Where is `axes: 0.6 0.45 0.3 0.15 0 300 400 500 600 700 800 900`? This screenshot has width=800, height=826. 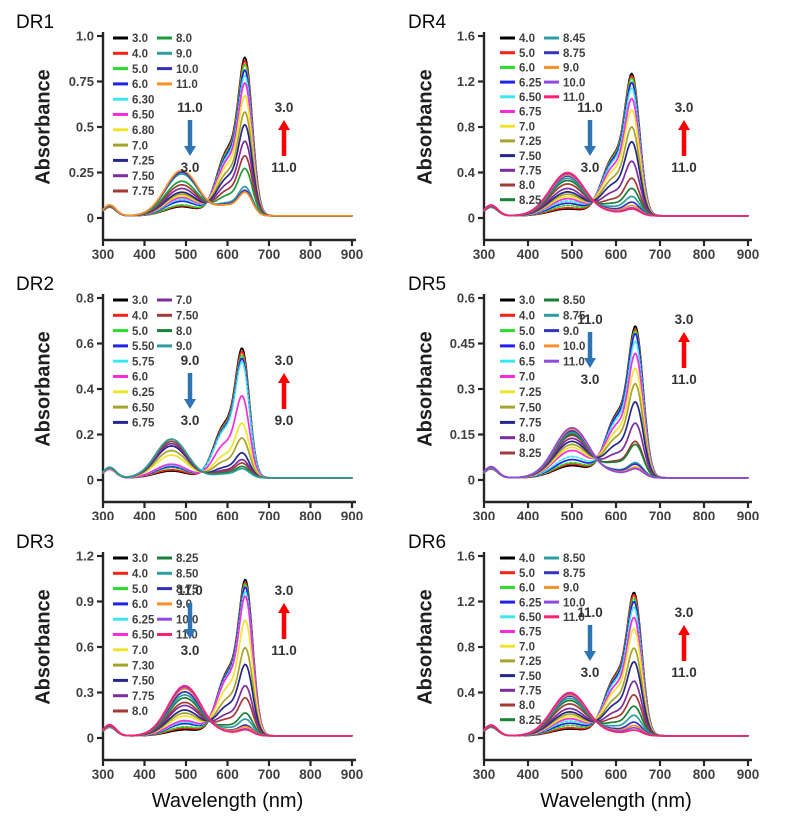 axes: 0.6 0.45 0.3 0.15 0 300 400 500 600 700 800 900 is located at coordinates (605, 406).